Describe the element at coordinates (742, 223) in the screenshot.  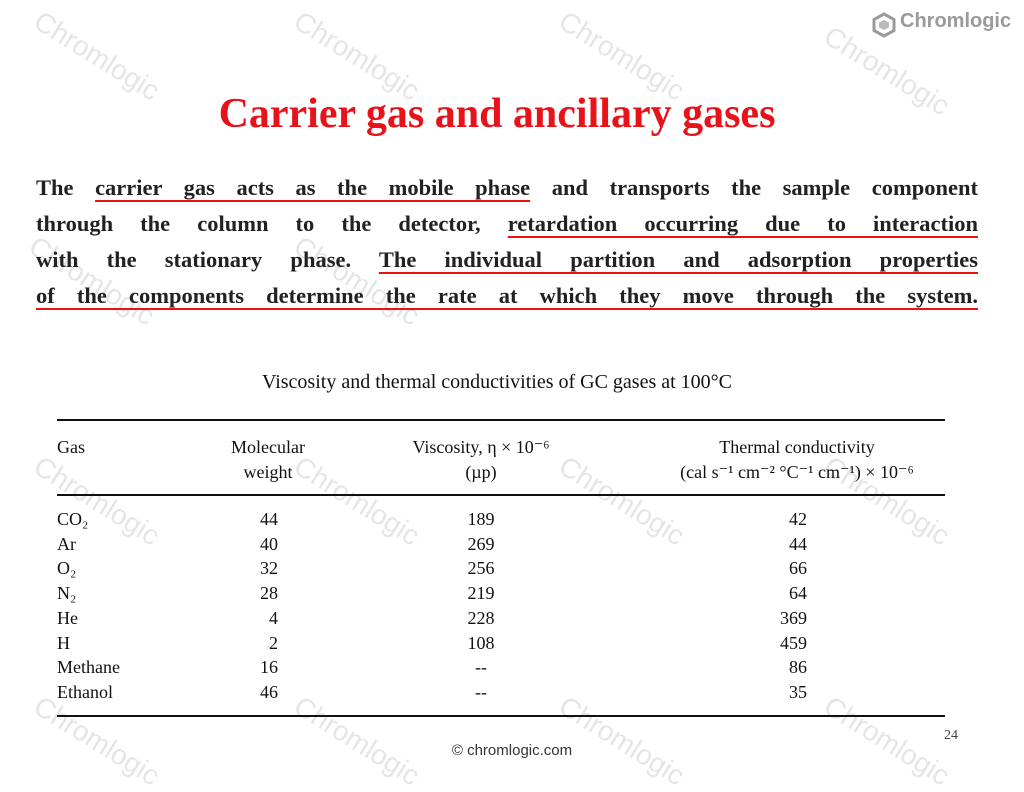
I see `underlined-text: retardation occurring due to interaction` at that location.